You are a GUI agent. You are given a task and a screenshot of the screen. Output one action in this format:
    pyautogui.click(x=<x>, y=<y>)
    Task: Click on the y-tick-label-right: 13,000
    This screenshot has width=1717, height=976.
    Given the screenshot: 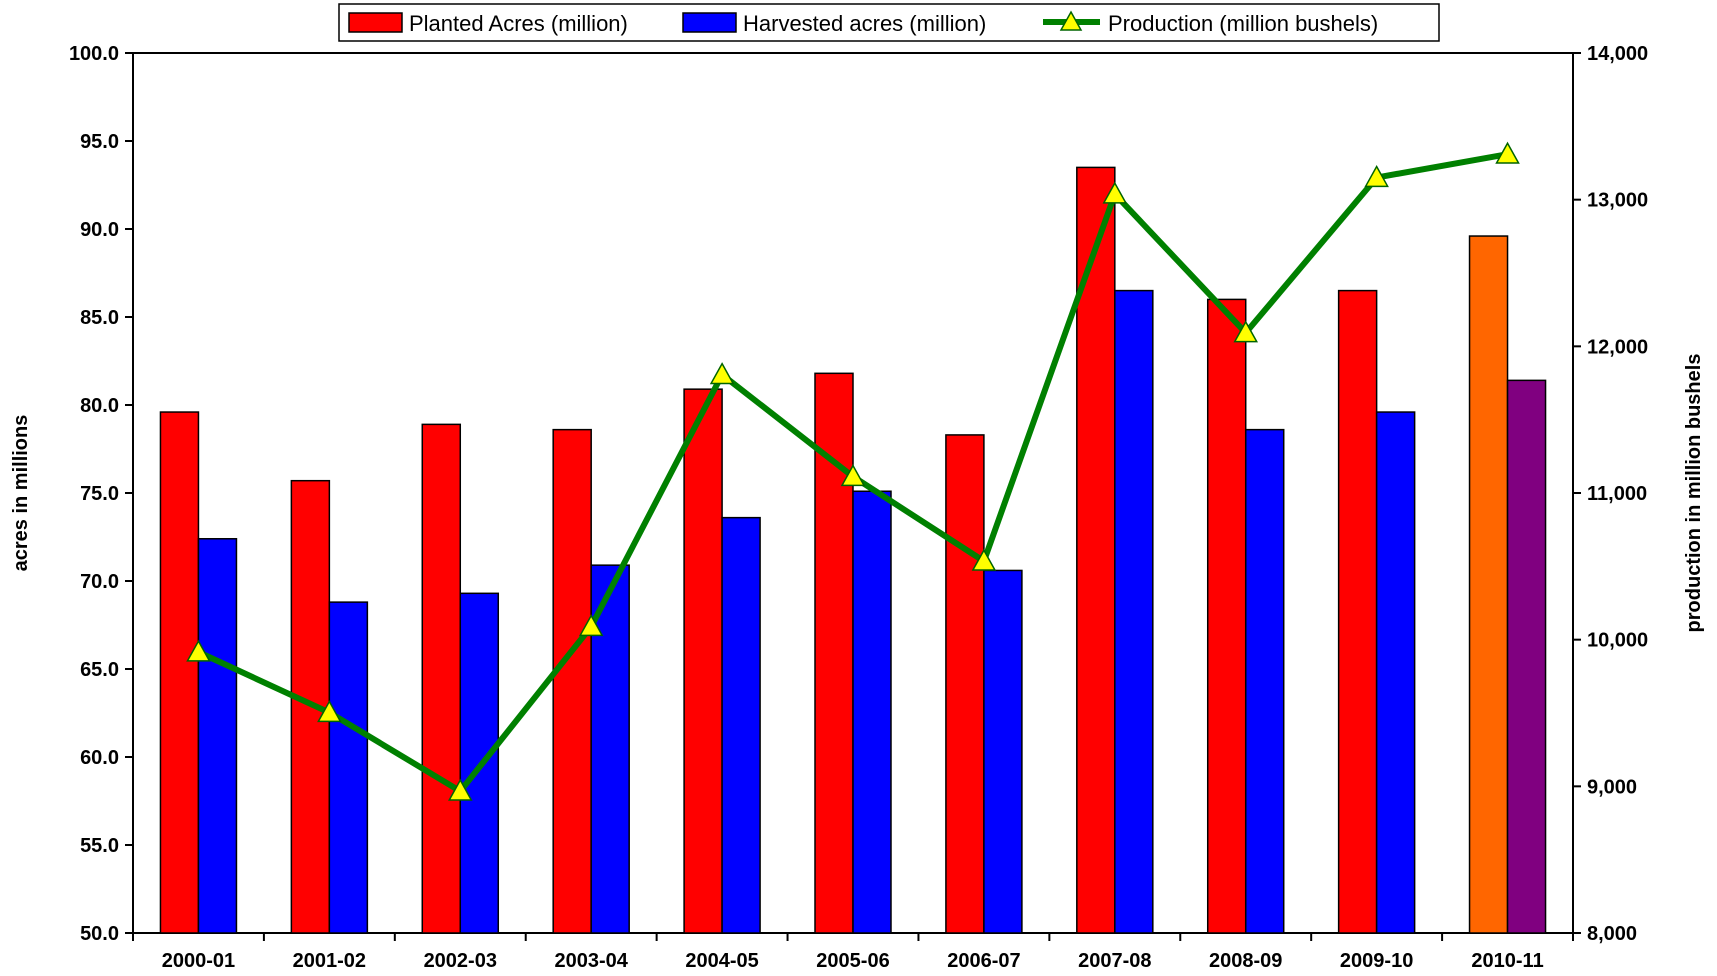 What is the action you would take?
    pyautogui.click(x=1617, y=201)
    